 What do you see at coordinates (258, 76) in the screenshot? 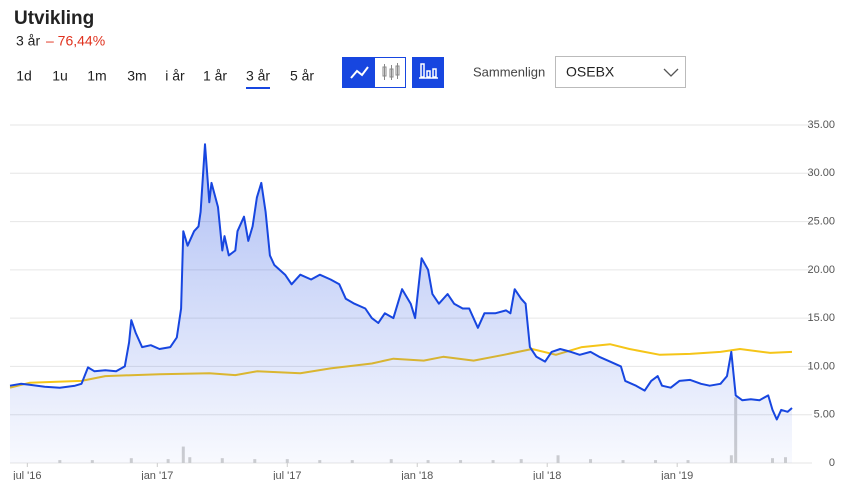
I see `range-button: 3 år` at bounding box center [258, 76].